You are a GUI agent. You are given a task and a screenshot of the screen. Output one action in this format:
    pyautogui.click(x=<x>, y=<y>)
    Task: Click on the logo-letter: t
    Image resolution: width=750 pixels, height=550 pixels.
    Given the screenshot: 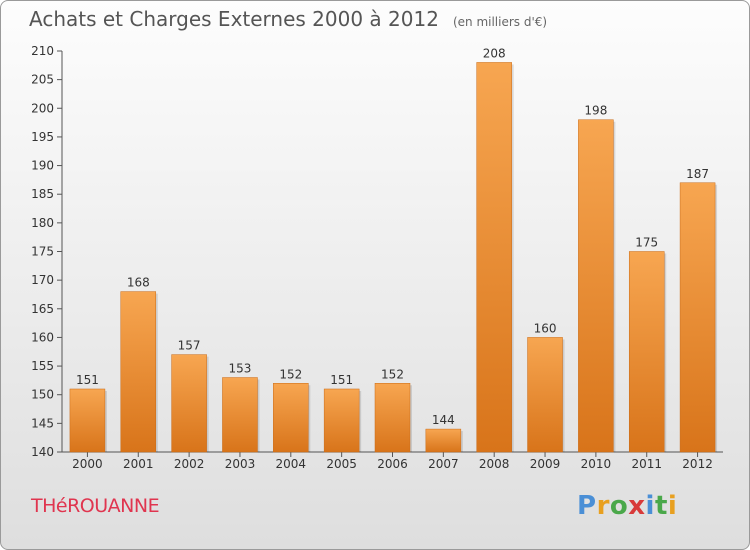 What is the action you would take?
    pyautogui.click(x=661, y=506)
    